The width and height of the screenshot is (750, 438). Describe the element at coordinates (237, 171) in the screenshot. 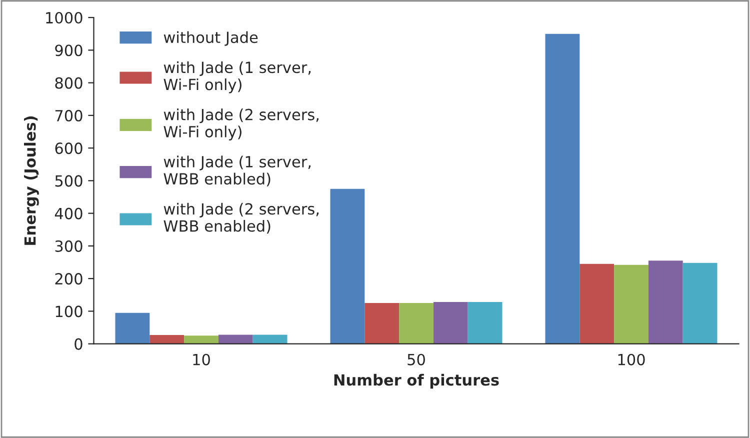

I see `legend-label: with Jade (1 server, WBB enabled)` at that location.